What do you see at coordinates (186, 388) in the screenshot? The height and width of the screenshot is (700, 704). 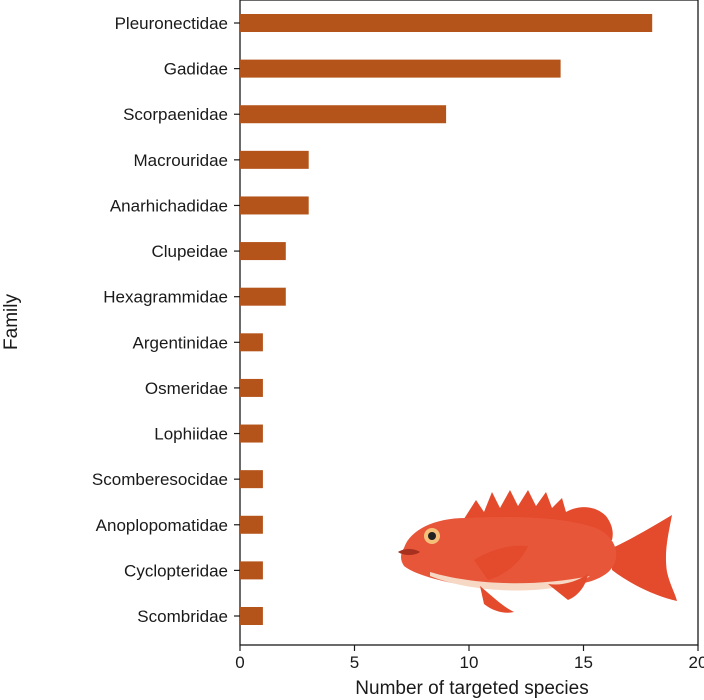 I see `category-label: Osmeridae` at bounding box center [186, 388].